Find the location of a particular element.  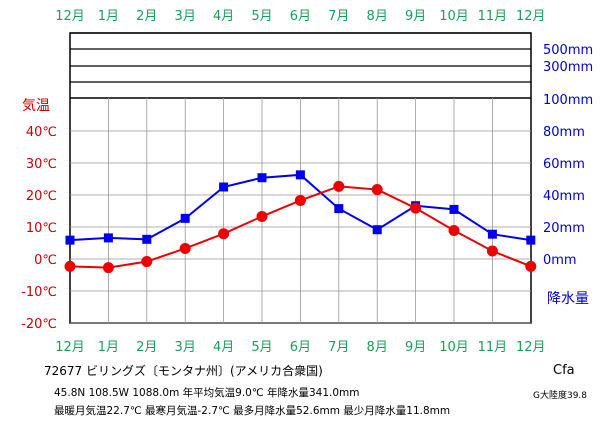

top-month-labels: 12月 1月 2月 3月 4月 5月 6月 7月 8月 9月 10月 11月 12月 is located at coordinates (300, 16).